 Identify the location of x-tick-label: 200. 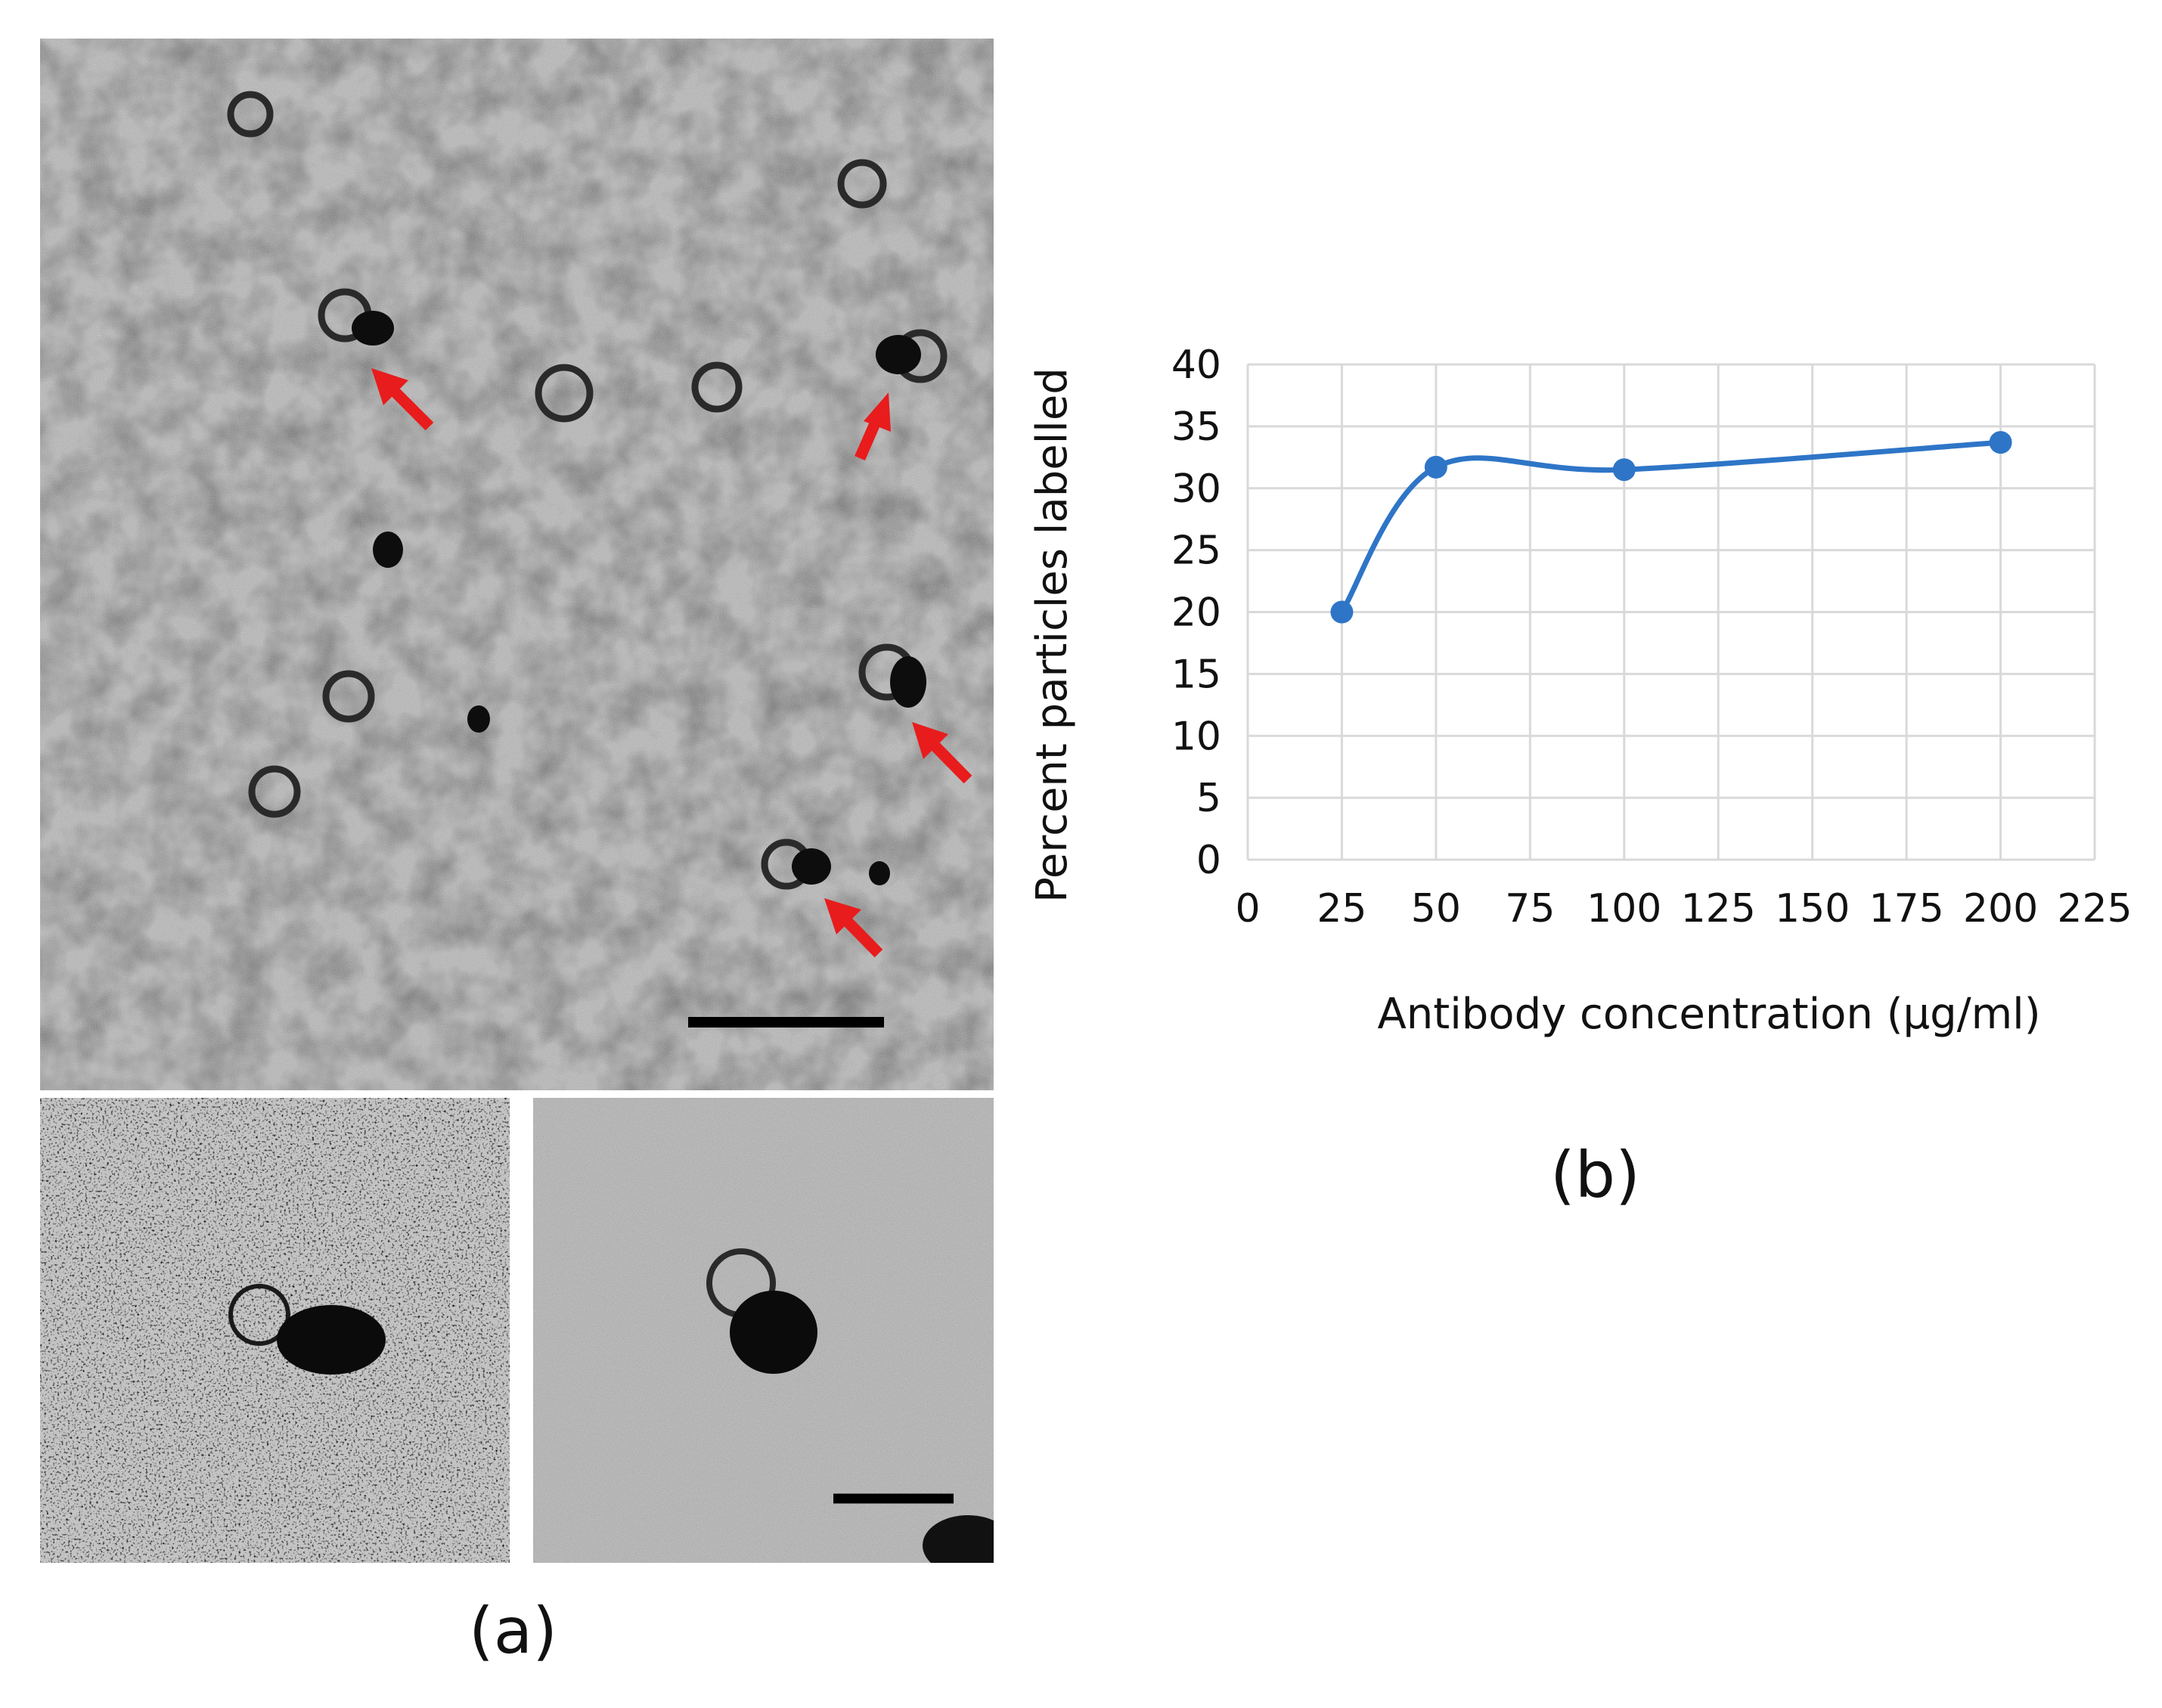
(2000, 908).